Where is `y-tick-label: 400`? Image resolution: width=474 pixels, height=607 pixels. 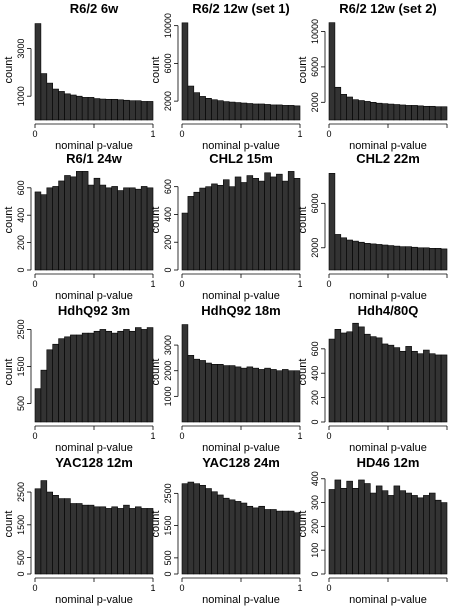 y-tick-label: 400 is located at coordinates (21, 215).